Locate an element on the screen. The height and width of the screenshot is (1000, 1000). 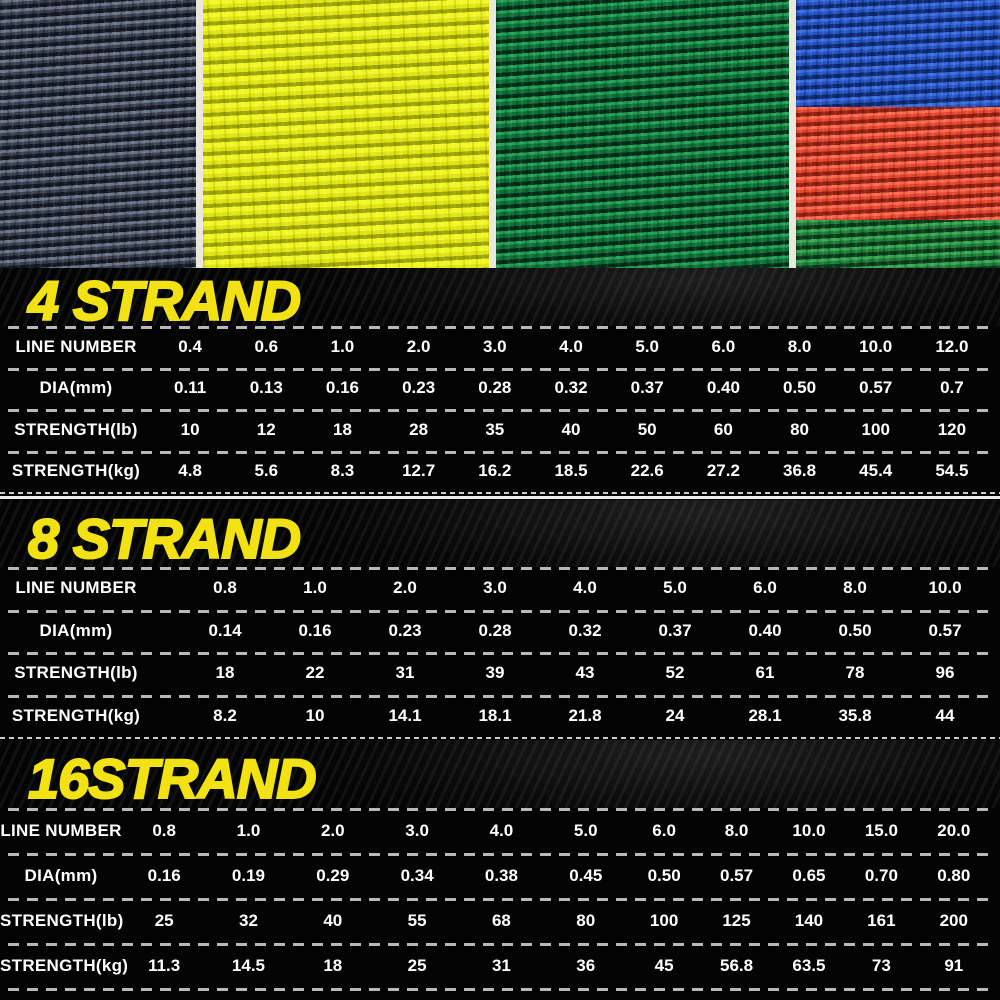
spec-value: 5.0 is located at coordinates (675, 588).